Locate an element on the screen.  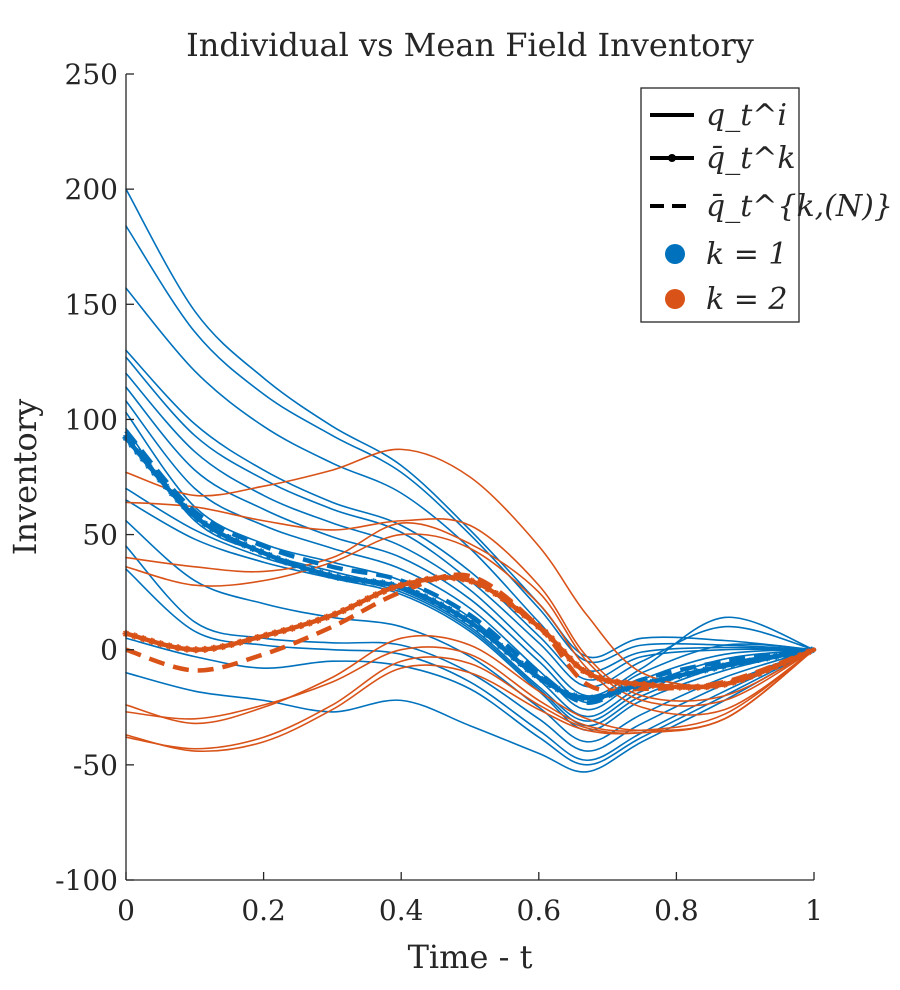
legend-entry: q̄_t^k is located at coordinates (723, 158).